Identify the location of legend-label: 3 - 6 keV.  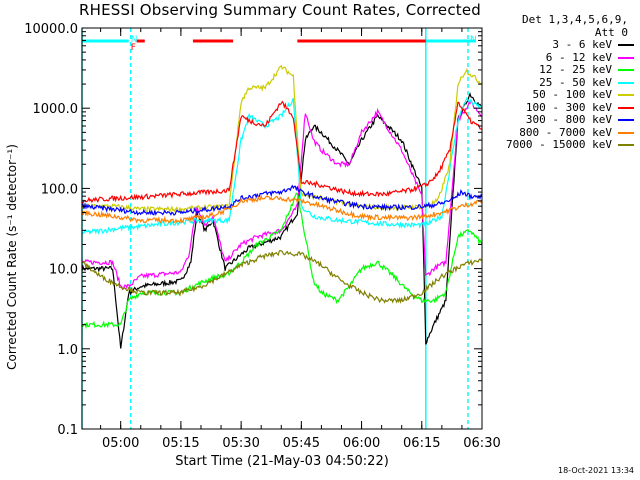
(582, 44).